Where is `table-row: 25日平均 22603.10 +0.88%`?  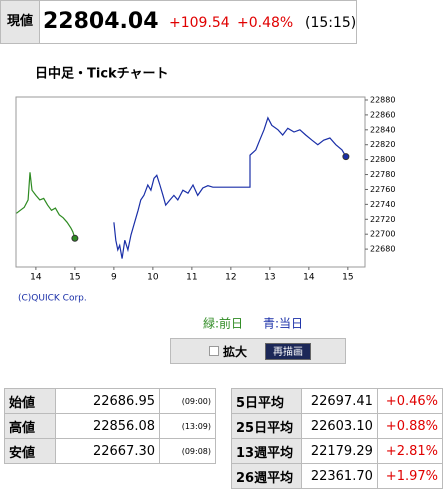 table-row: 25日平均 22603.10 +0.88% is located at coordinates (337, 426).